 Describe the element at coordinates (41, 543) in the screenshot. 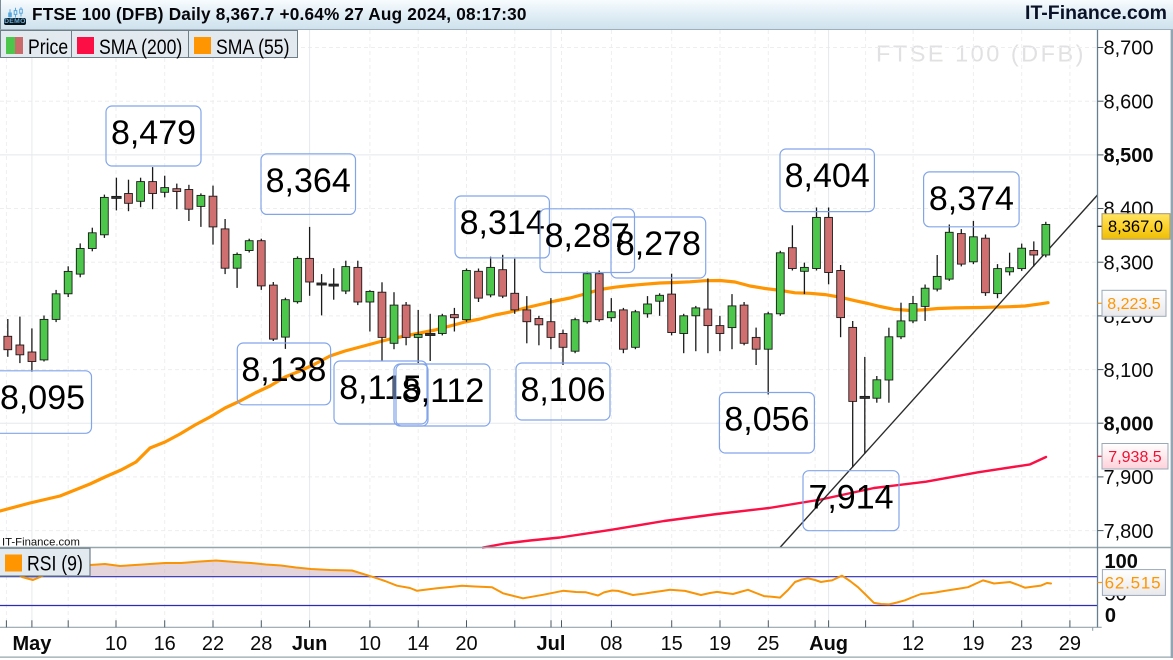

I see `svg-text: IT-Finance.com` at that location.